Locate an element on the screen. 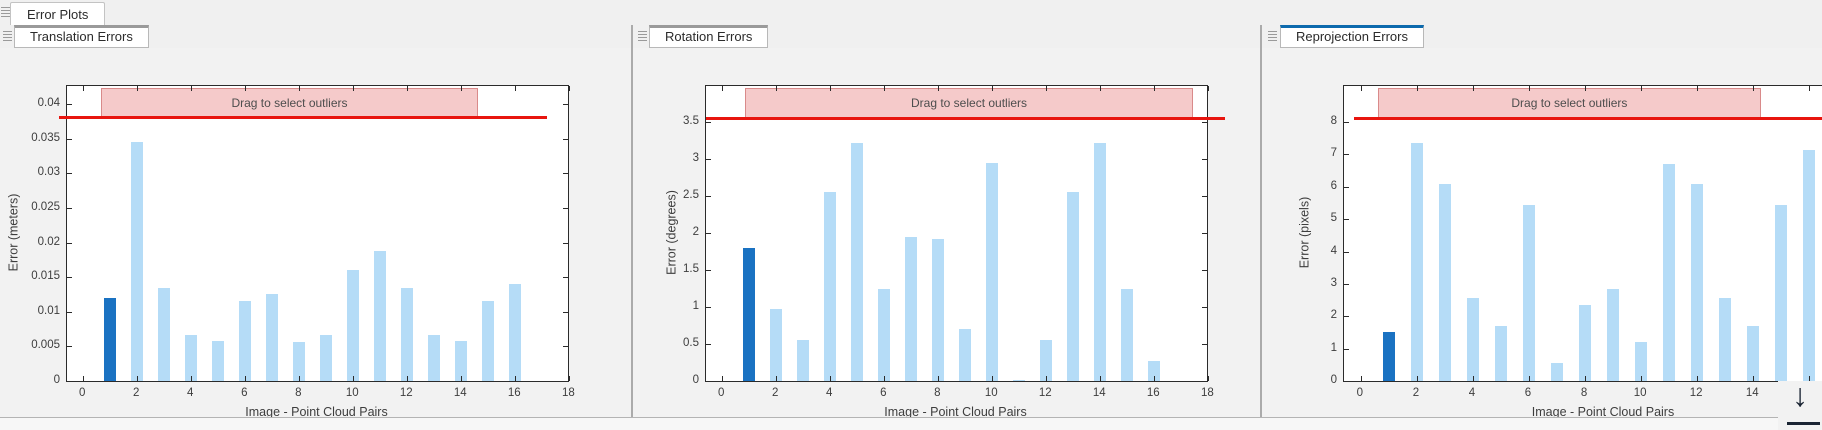  doc-tab-translation-errors: Translation Errors is located at coordinates (81, 36).